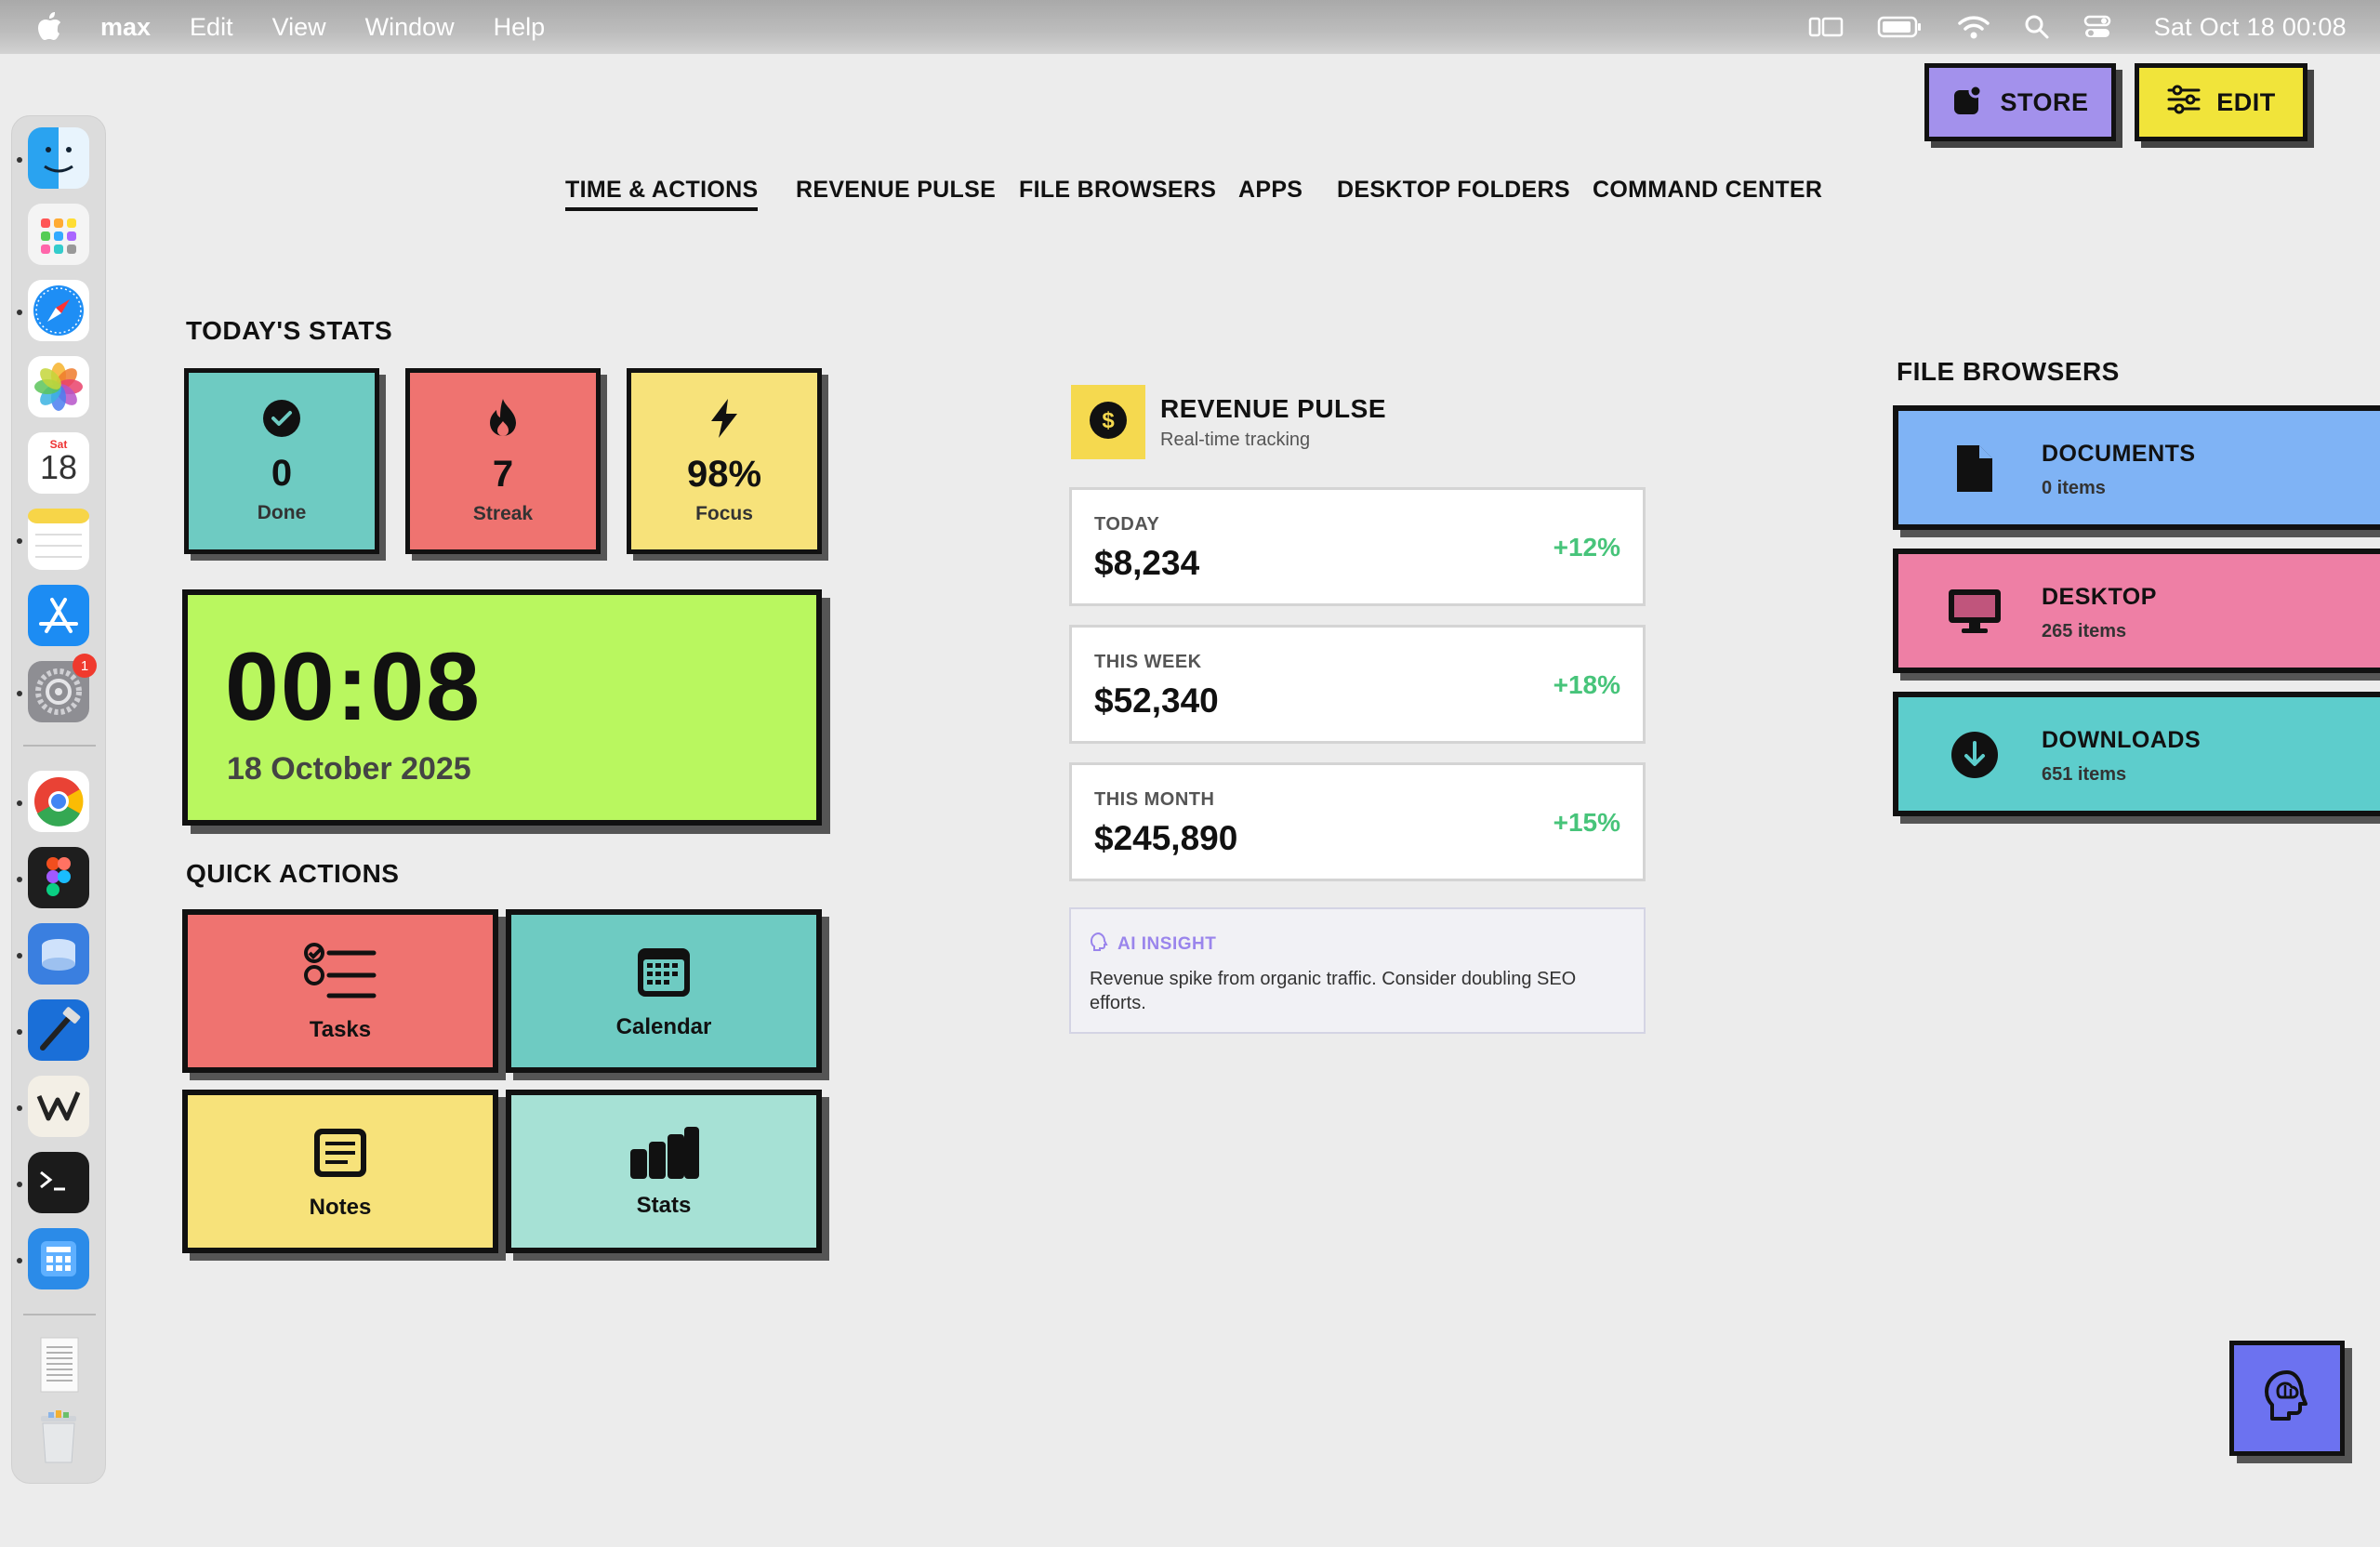  What do you see at coordinates (1900, 27) in the screenshot?
I see `battery-icon` at bounding box center [1900, 27].